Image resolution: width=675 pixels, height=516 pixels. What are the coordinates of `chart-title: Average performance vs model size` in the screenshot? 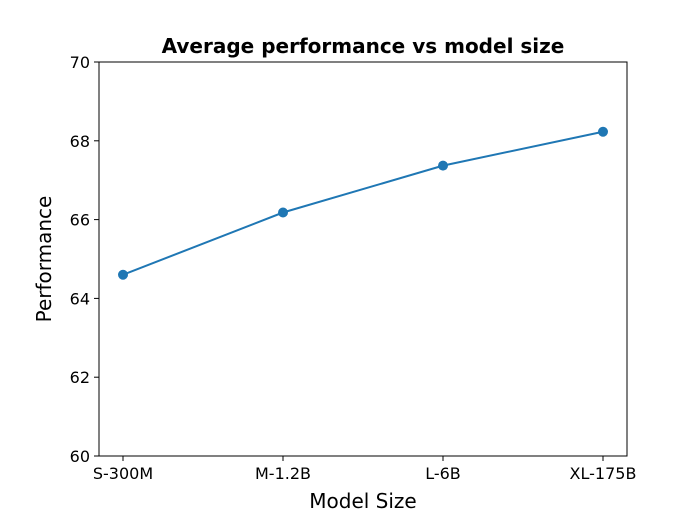 It's located at (363, 46).